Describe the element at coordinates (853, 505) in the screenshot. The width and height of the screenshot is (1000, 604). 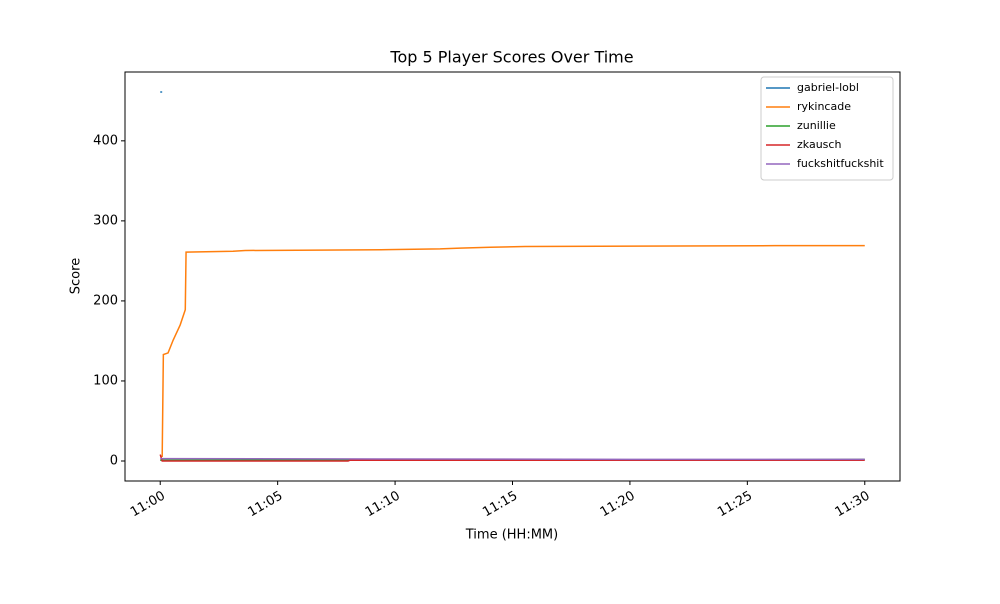
I see `x-tick-label: 11:30` at that location.